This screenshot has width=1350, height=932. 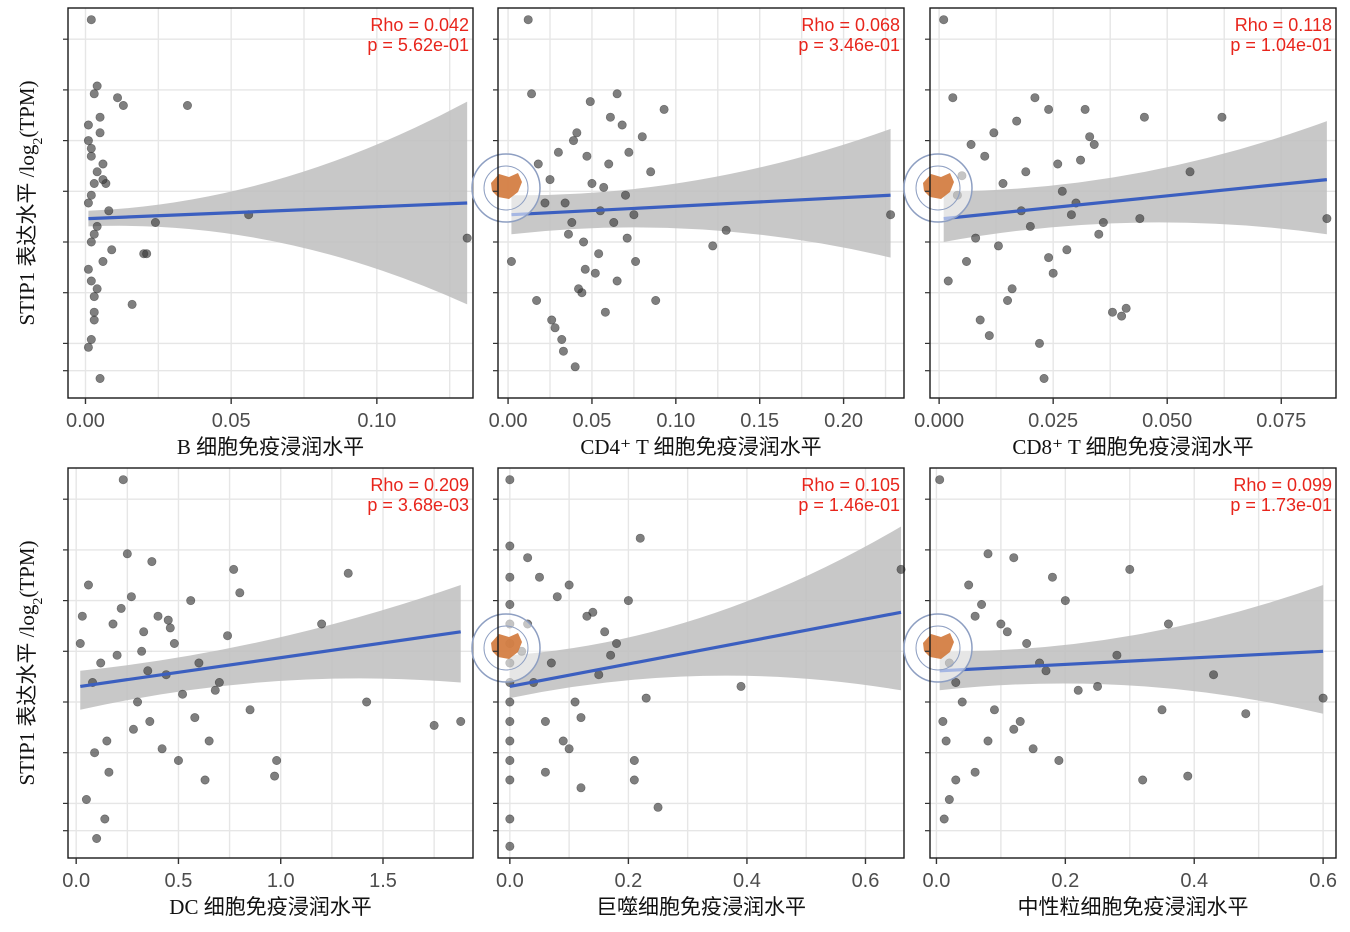 I want to click on x-tick-label: 0.20, so click(x=843, y=421).